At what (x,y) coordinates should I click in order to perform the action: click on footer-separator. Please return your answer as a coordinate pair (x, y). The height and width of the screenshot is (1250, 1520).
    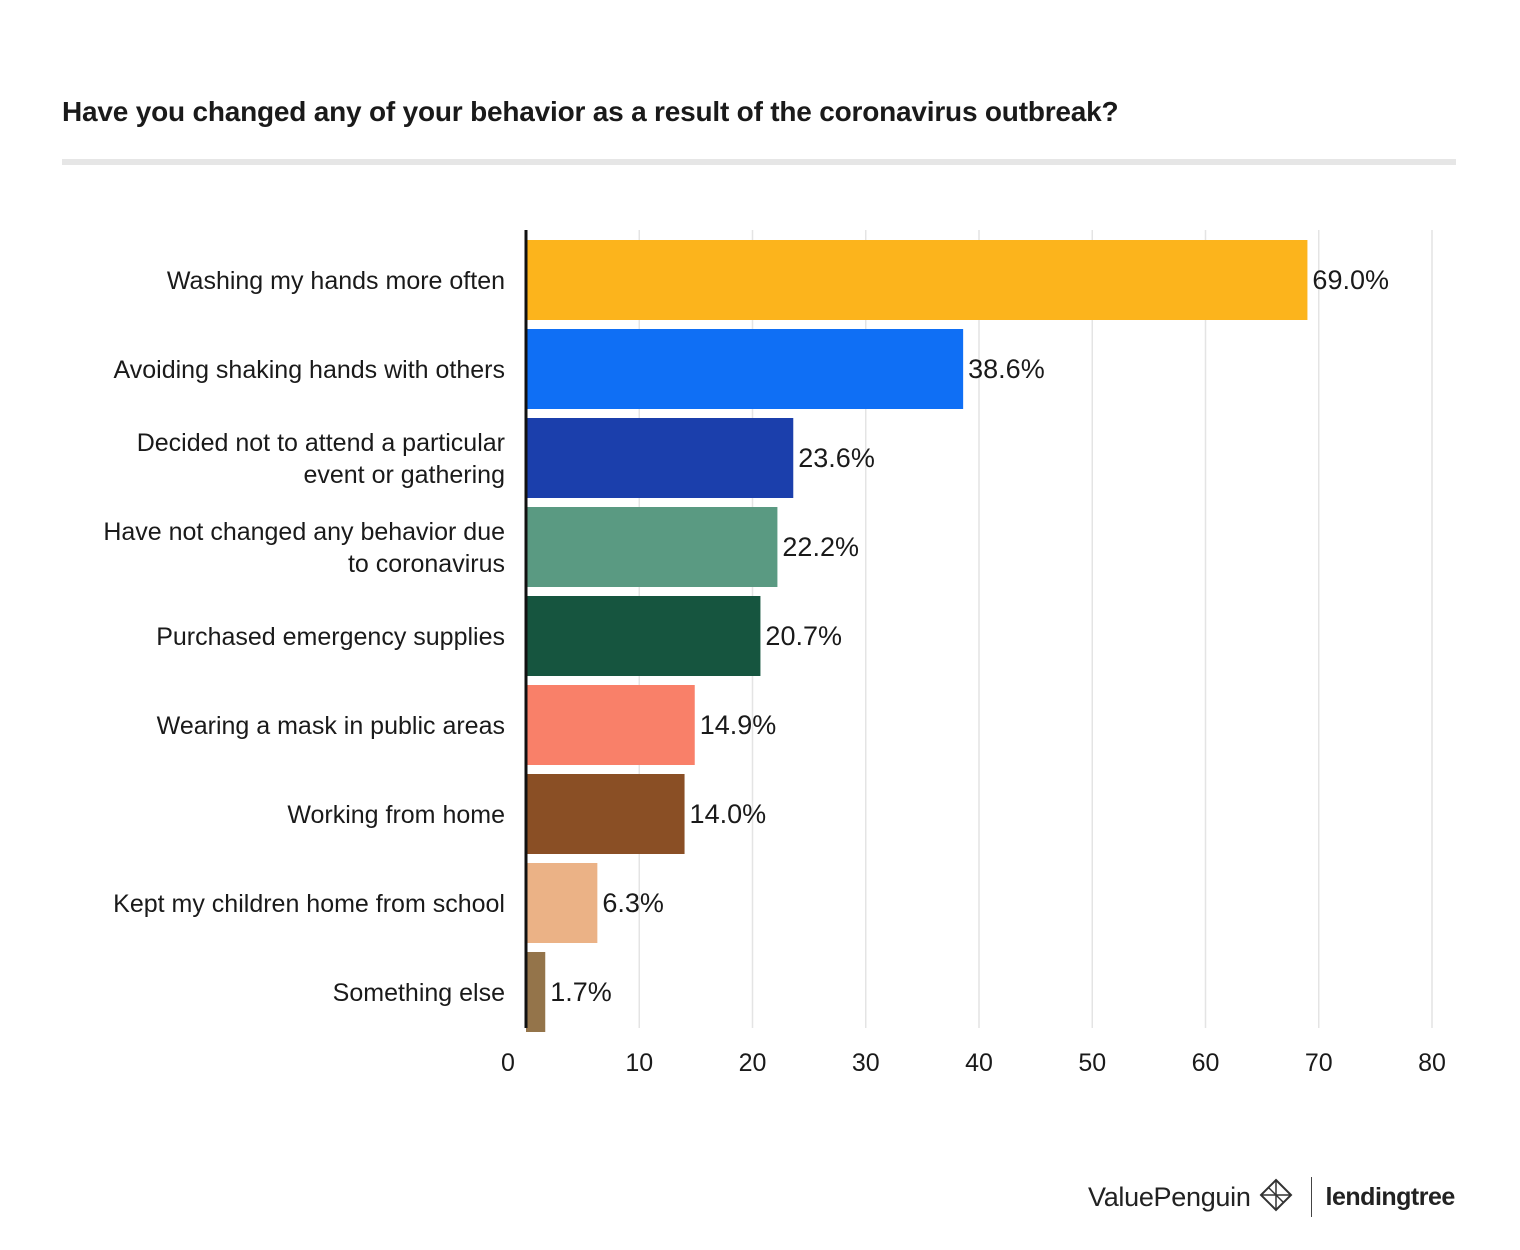
    Looking at the image, I should click on (1311, 1197).